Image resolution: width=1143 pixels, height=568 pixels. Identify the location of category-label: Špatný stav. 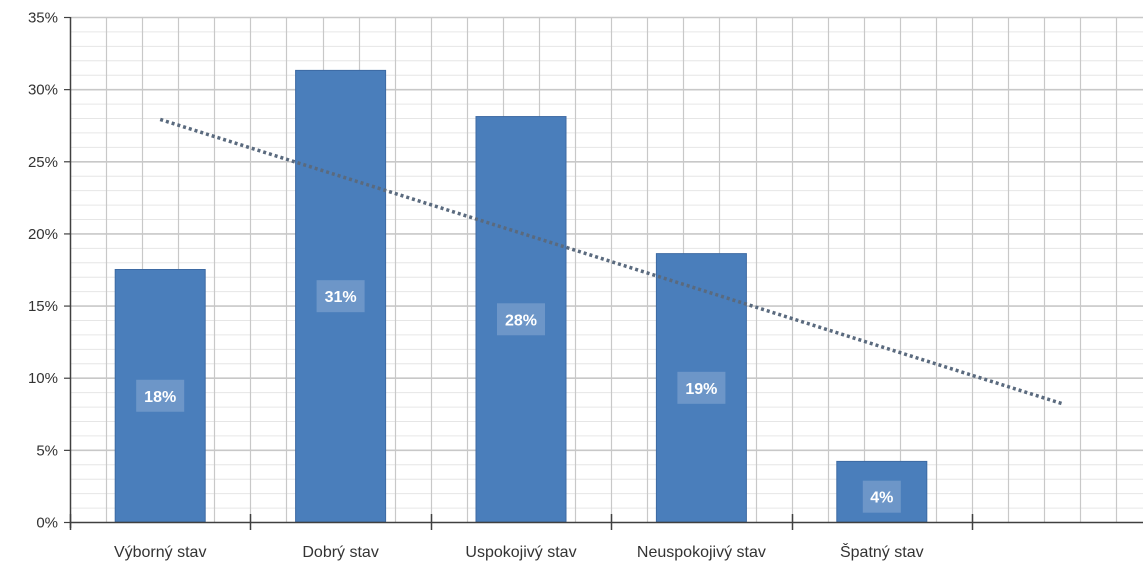
(882, 551).